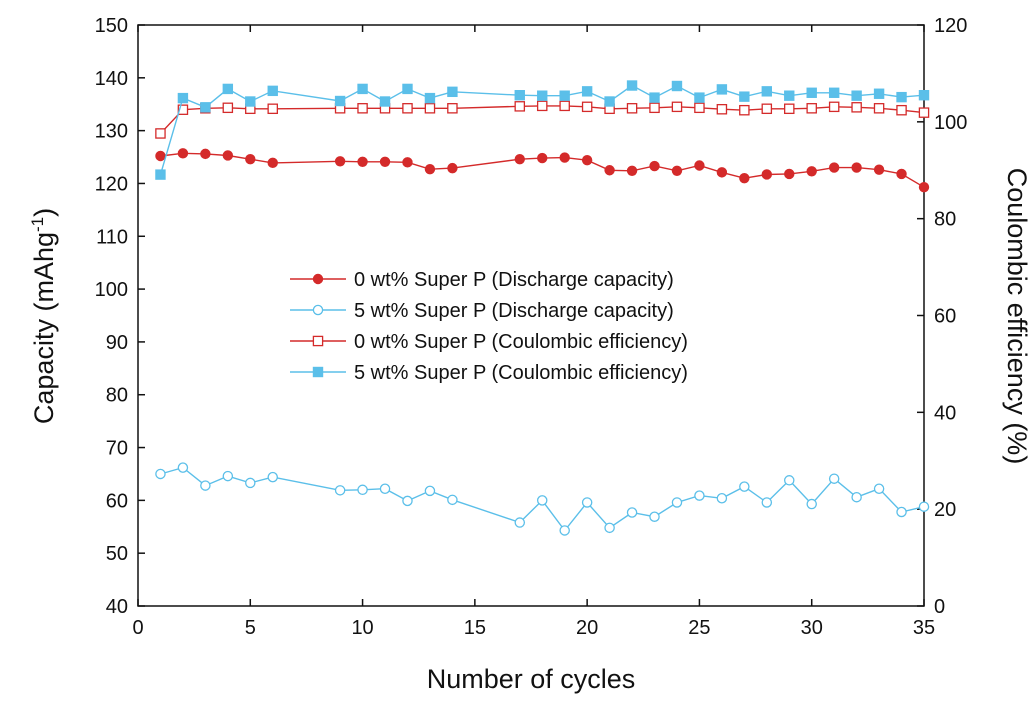 The width and height of the screenshot is (1032, 713). I want to click on right-y-tick-label: 40, so click(945, 413).